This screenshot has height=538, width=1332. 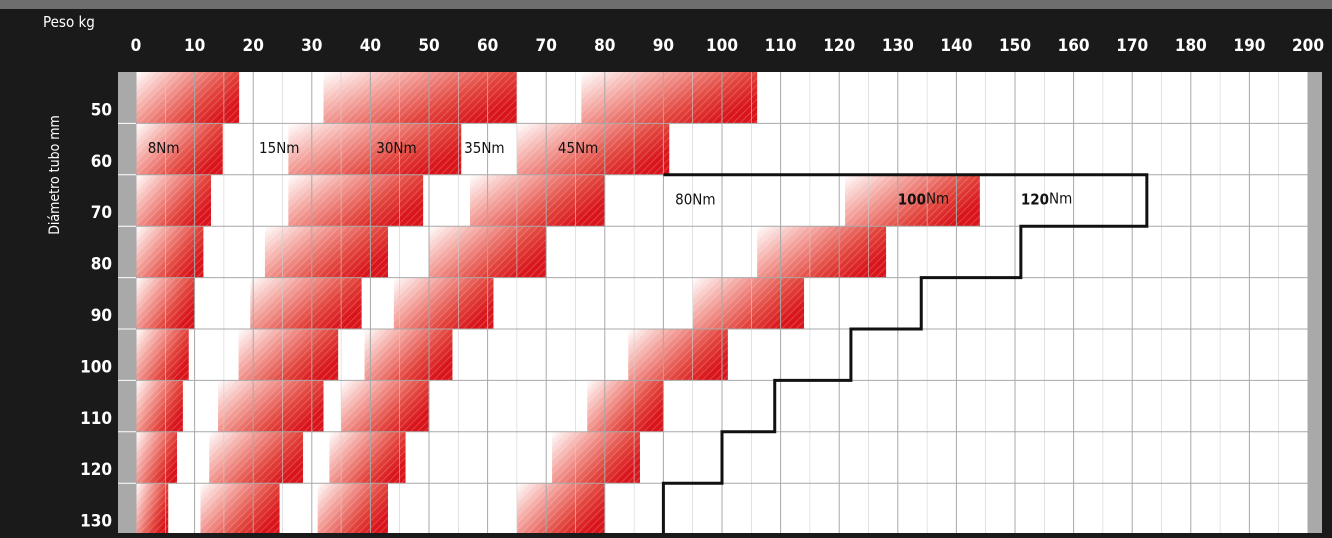 I want to click on y-tick-labels: 50 60 70 80 90 100 110 120 130, so click(x=108, y=318).